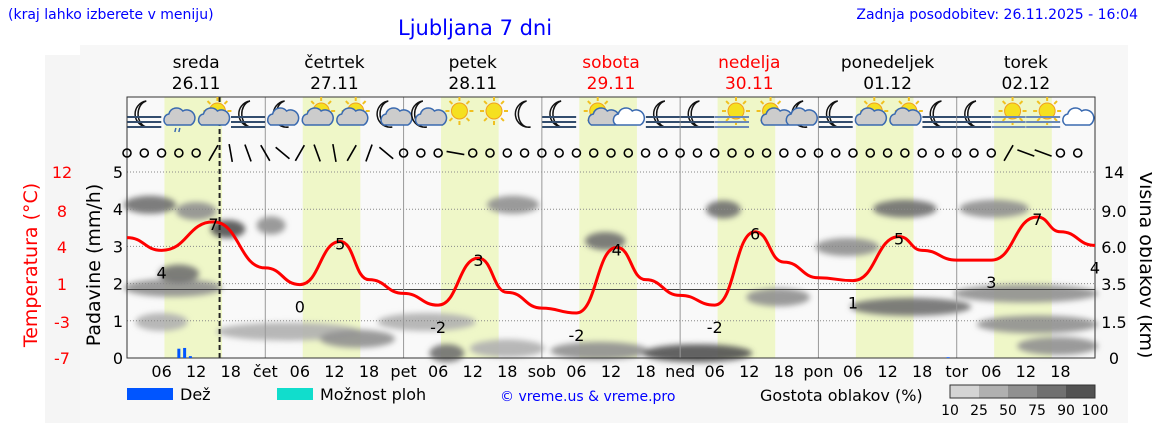 This screenshot has width=1152, height=443. What do you see at coordinates (1143, 265) in the screenshot?
I see `cloud-height-axis-title: Višina oblakov (km)` at bounding box center [1143, 265].